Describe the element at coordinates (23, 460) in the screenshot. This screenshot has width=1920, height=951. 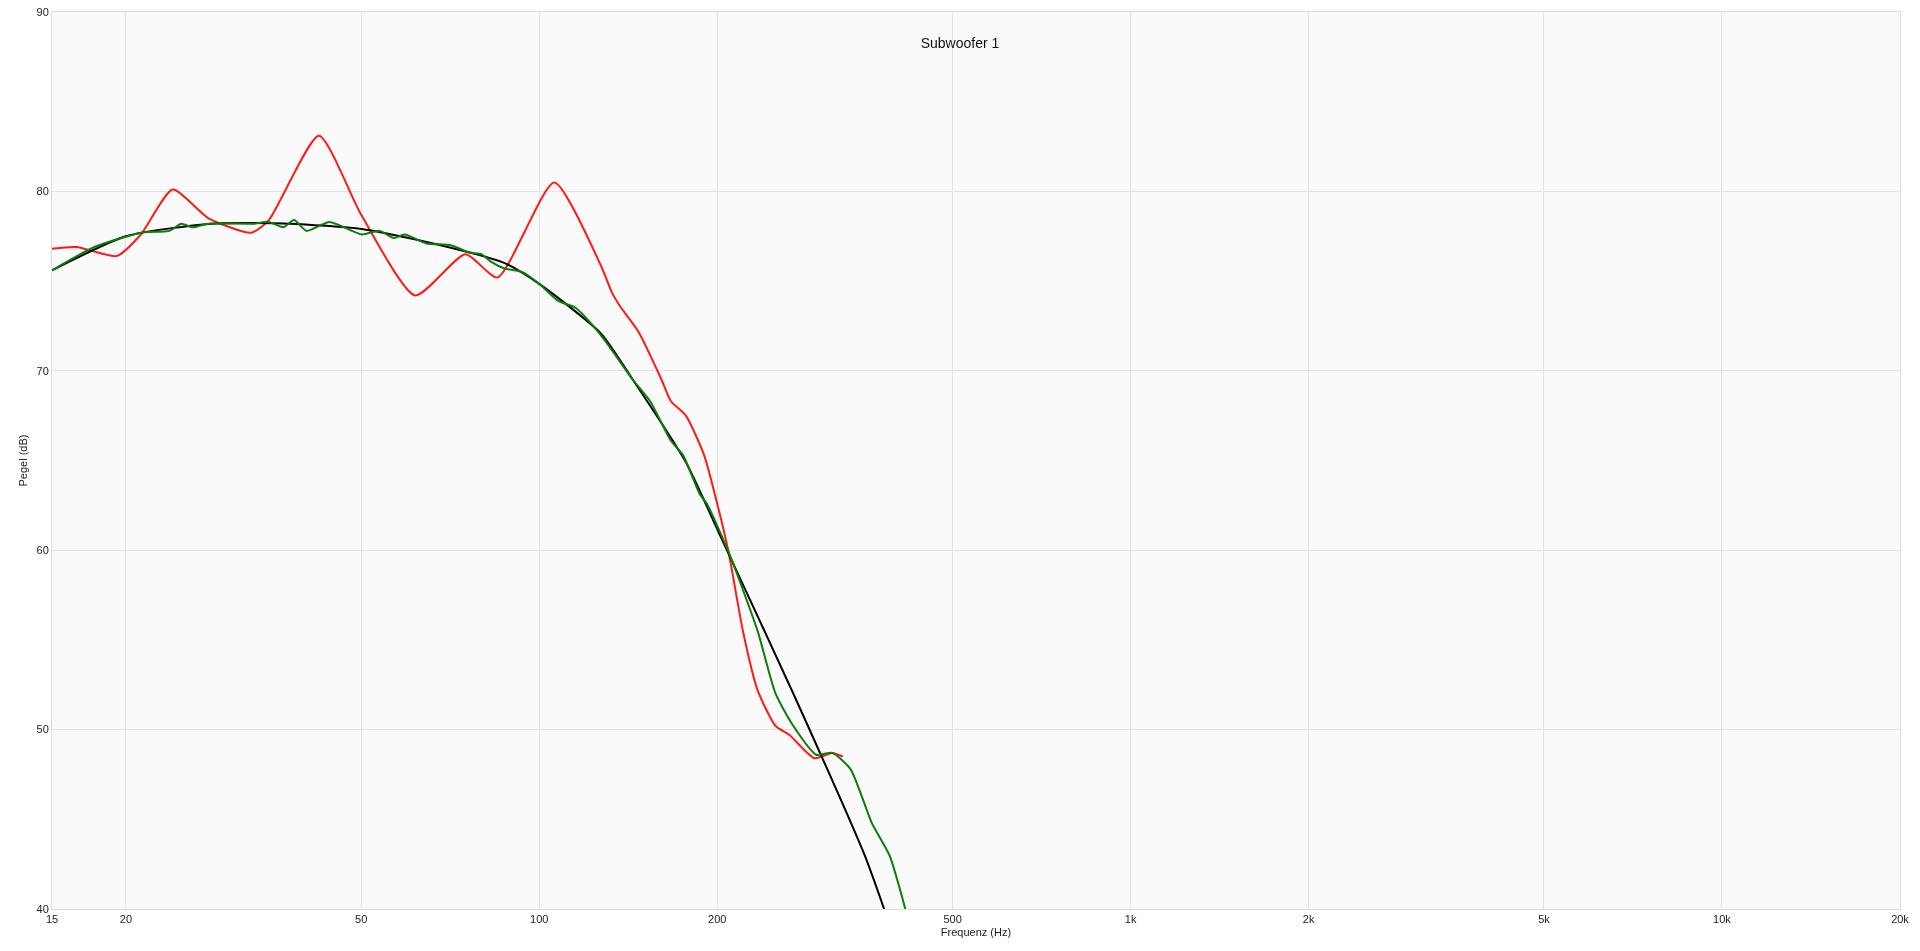
I see `y-axis-title: Pegel (dB)` at that location.